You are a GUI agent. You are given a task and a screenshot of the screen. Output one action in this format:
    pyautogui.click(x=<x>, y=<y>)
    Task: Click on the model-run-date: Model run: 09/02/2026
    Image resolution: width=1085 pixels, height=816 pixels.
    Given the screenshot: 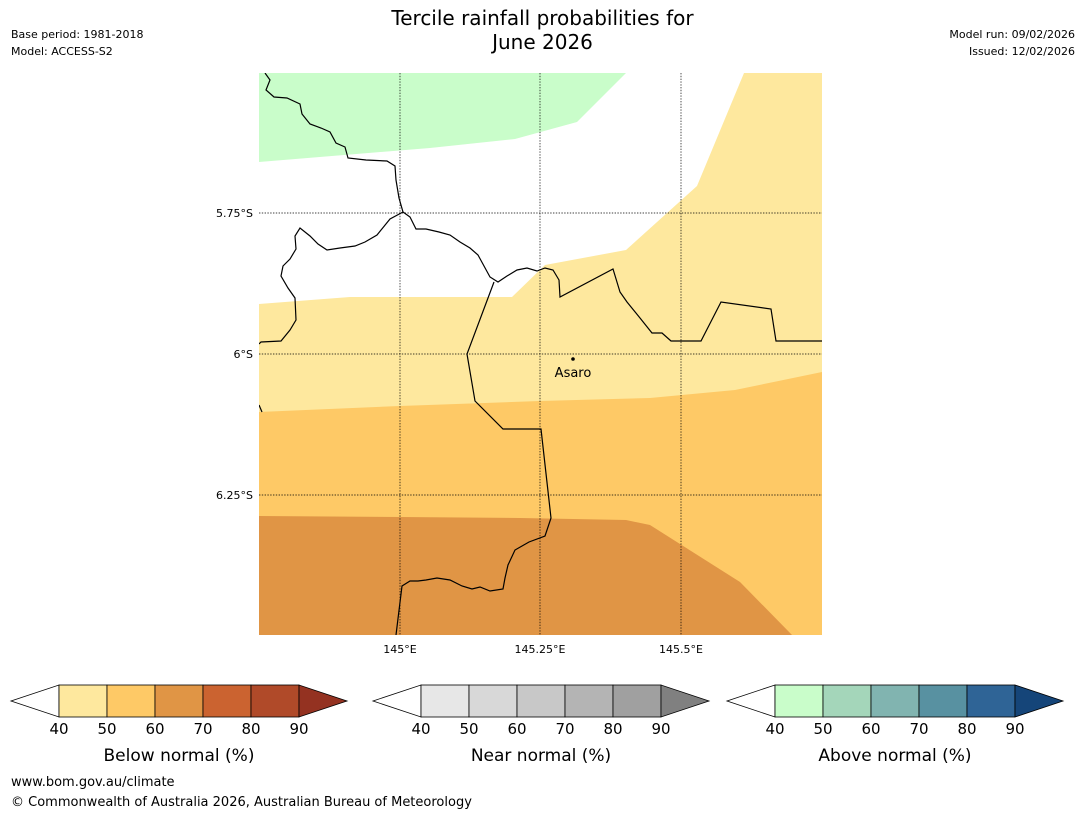 What is the action you would take?
    pyautogui.click(x=1012, y=34)
    